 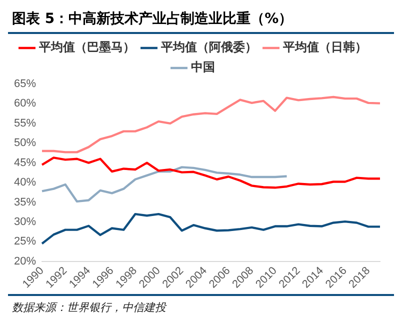 What do you see at coordinates (90, 307) in the screenshot?
I see `source-note: 数据来源：世界银行，中信建投` at bounding box center [90, 307].